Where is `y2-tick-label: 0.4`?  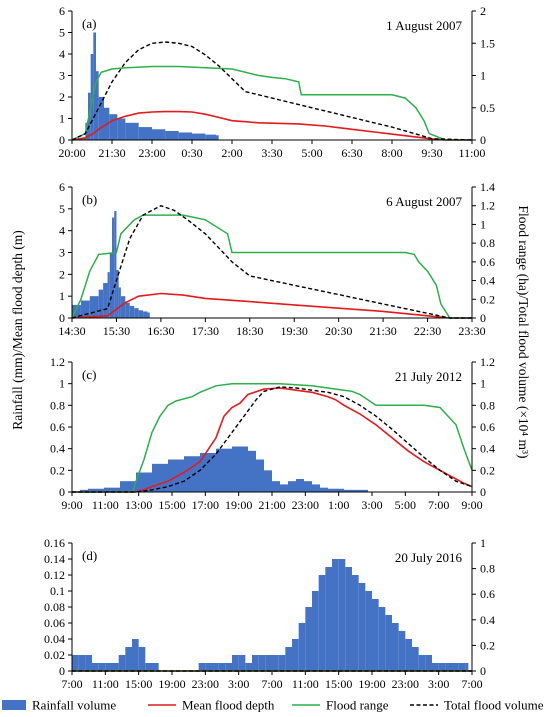
y2-tick-label: 0.4 is located at coordinates (487, 449).